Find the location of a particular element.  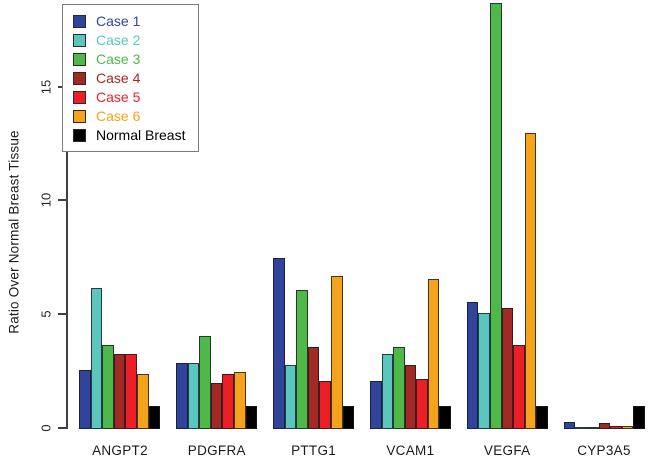

legend-item-case-1: Case 1 is located at coordinates (129, 21).